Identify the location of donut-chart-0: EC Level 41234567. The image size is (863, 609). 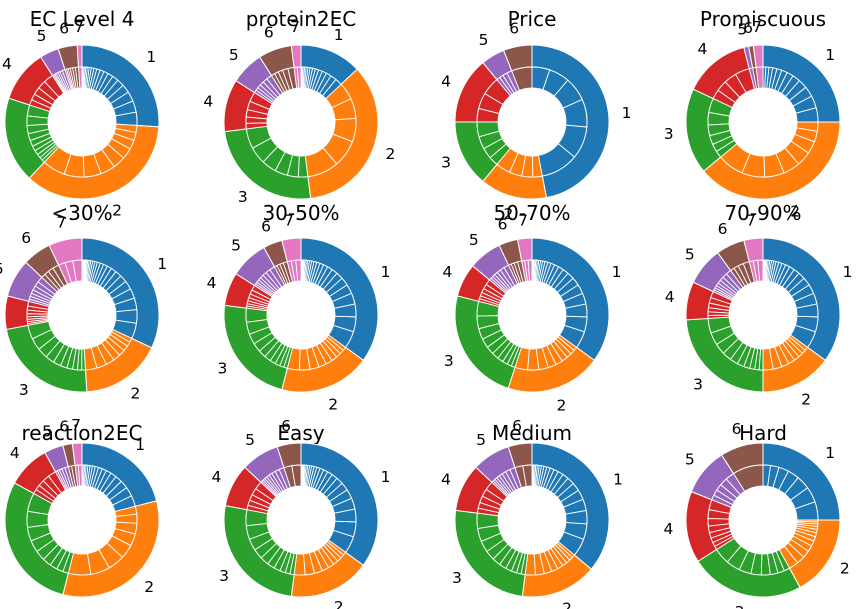
(81, 113).